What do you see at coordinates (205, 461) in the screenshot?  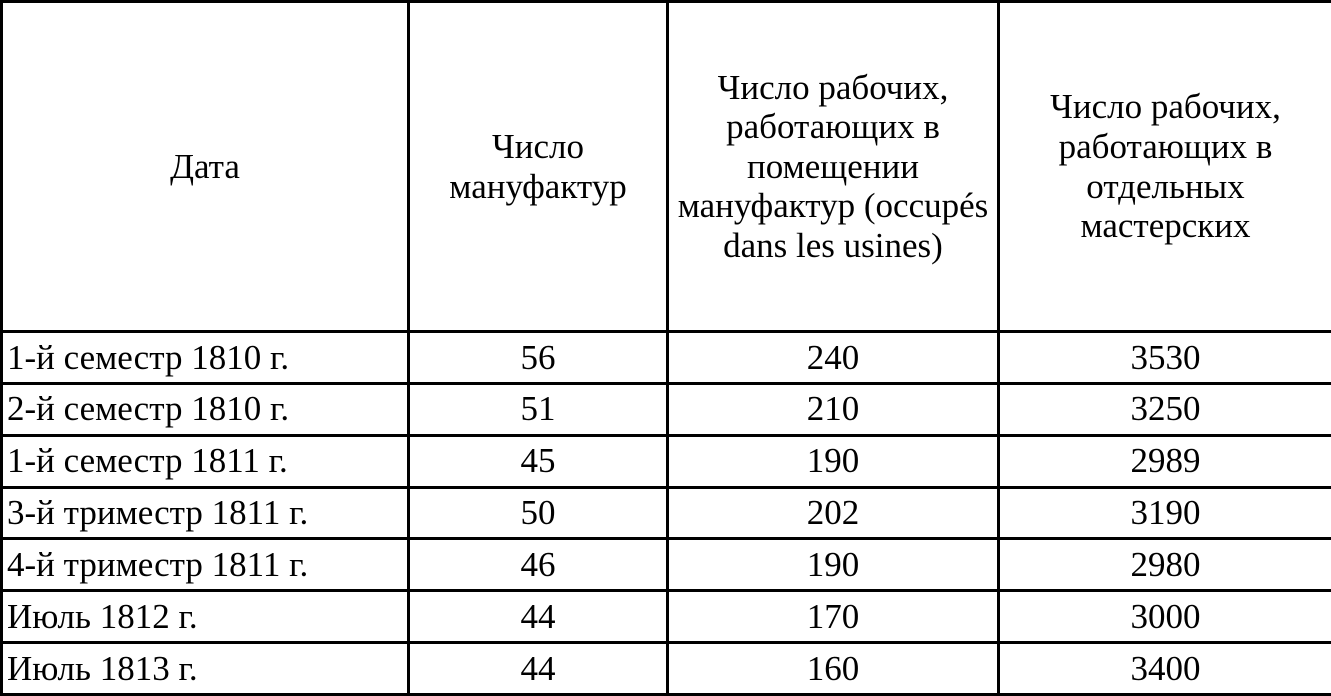 I see `cell-date: 1-й семестр 1811 г.` at bounding box center [205, 461].